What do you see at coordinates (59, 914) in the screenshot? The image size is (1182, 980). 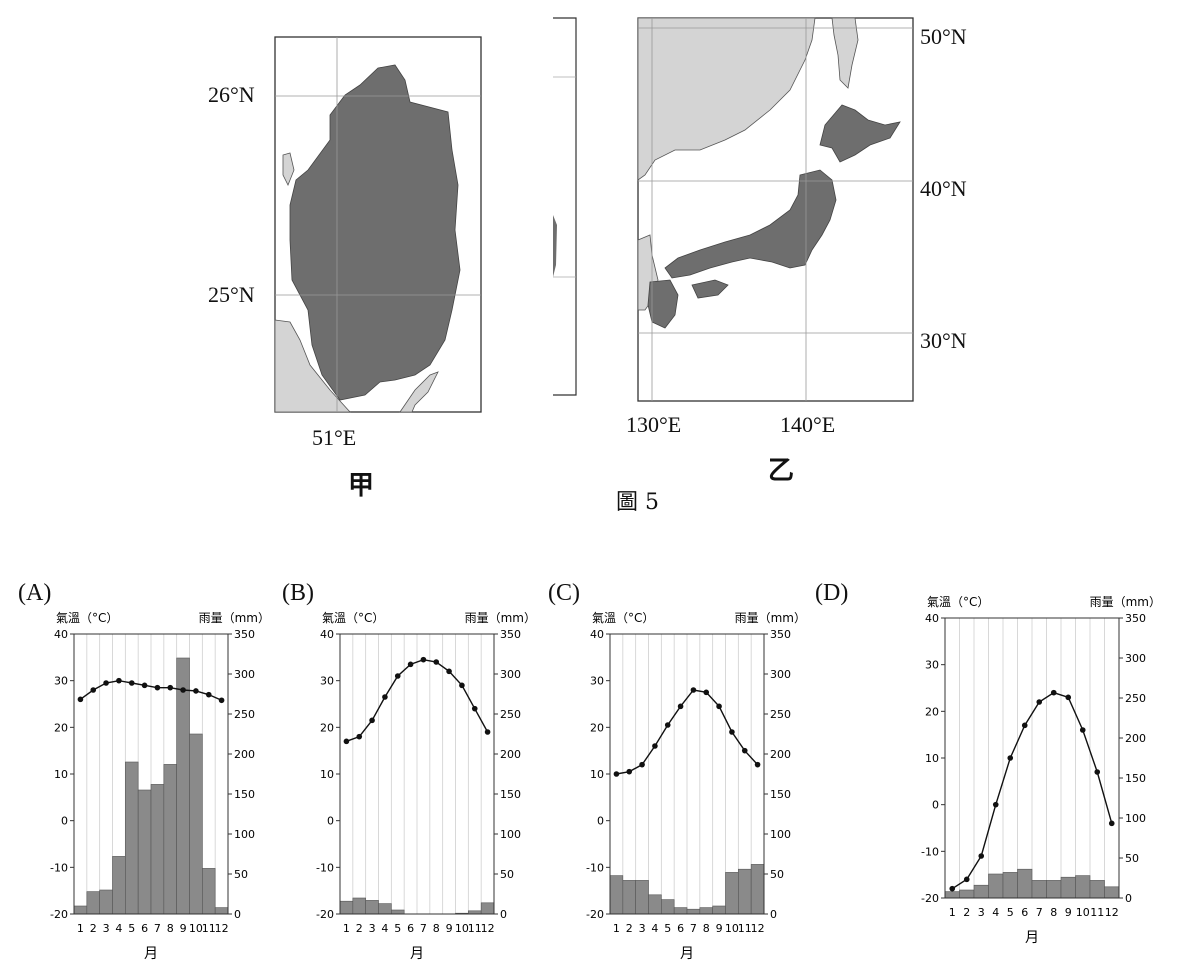 I see `tick-label-left: -20` at bounding box center [59, 914].